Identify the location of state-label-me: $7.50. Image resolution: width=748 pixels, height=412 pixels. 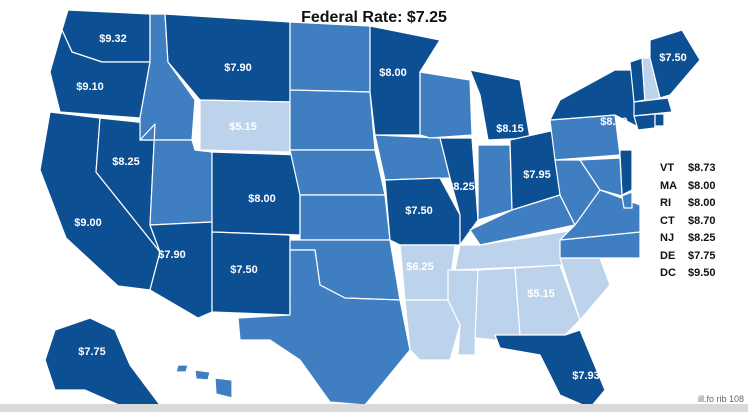
(673, 58).